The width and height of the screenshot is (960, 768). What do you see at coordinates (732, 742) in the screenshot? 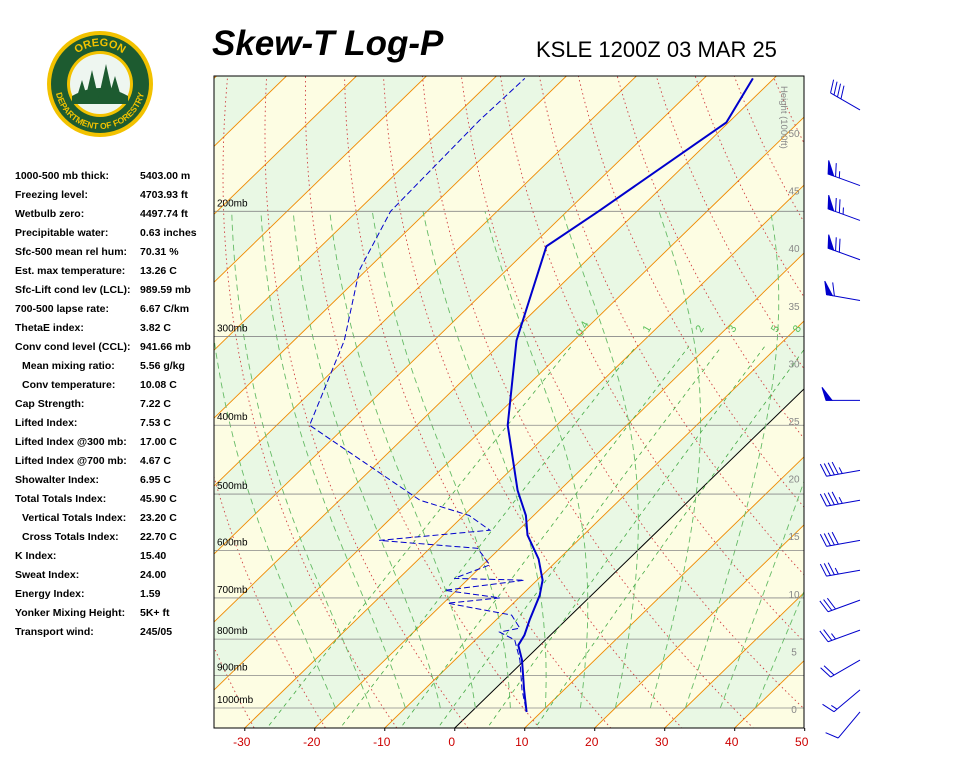
I see `x-tick-label: 40` at bounding box center [732, 742].